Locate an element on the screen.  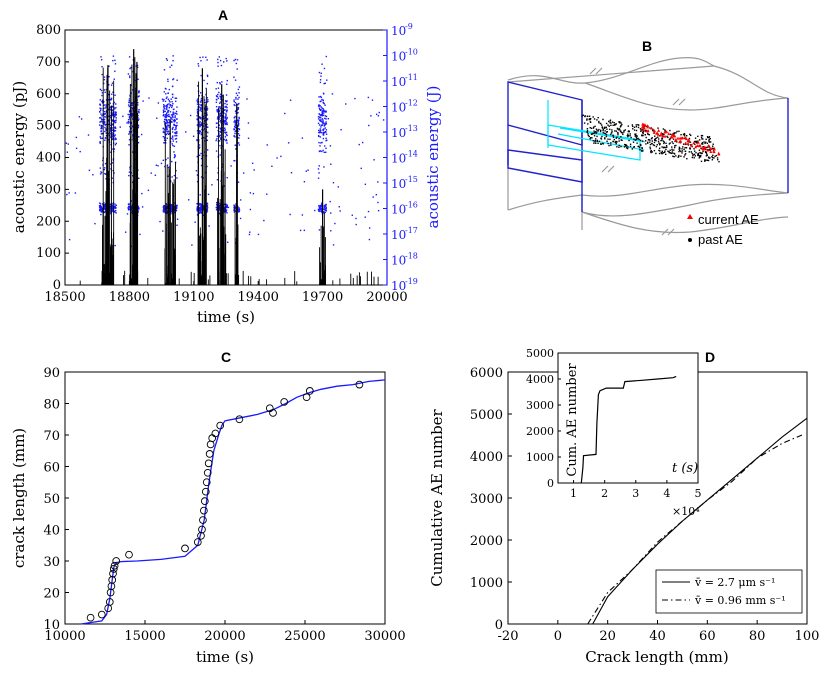
a-y-tick-label: 800 is located at coordinates (48, 30).